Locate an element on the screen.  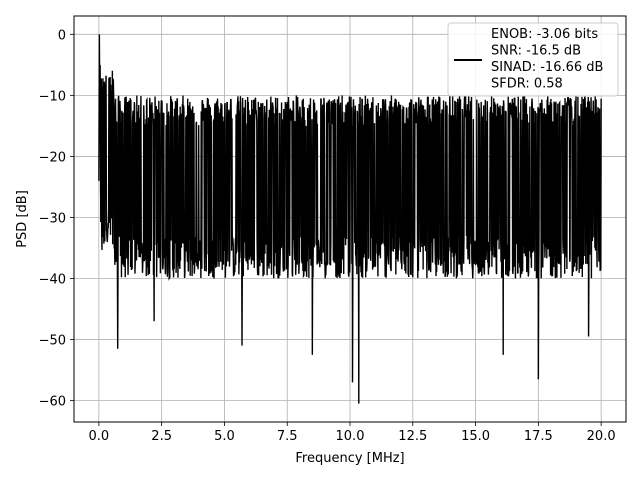
x-tick-label: 20.0 is located at coordinates (601, 436).